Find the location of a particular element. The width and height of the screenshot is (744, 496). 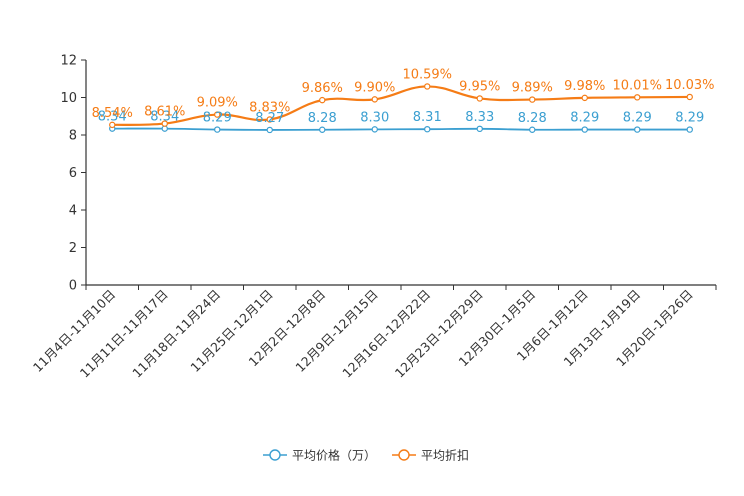

y-tick-label: 6 is located at coordinates (73, 173).